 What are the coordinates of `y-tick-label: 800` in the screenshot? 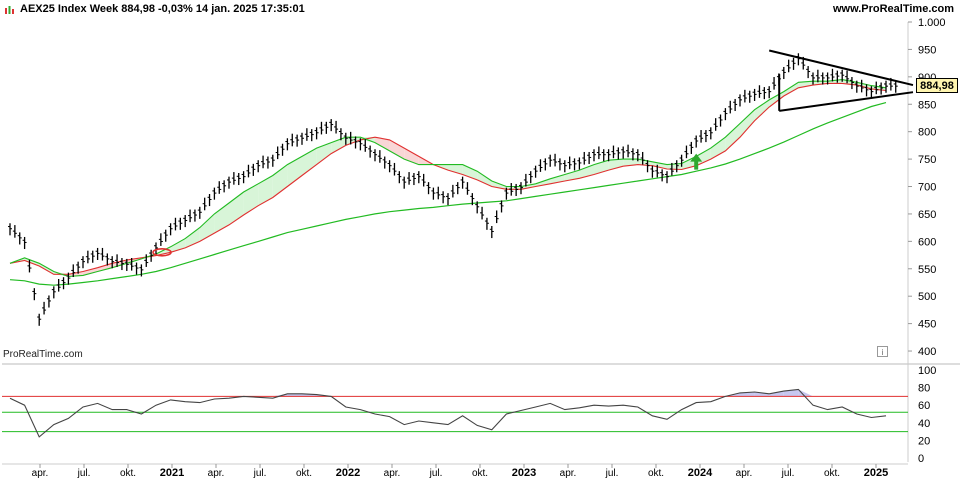 It's located at (927, 133).